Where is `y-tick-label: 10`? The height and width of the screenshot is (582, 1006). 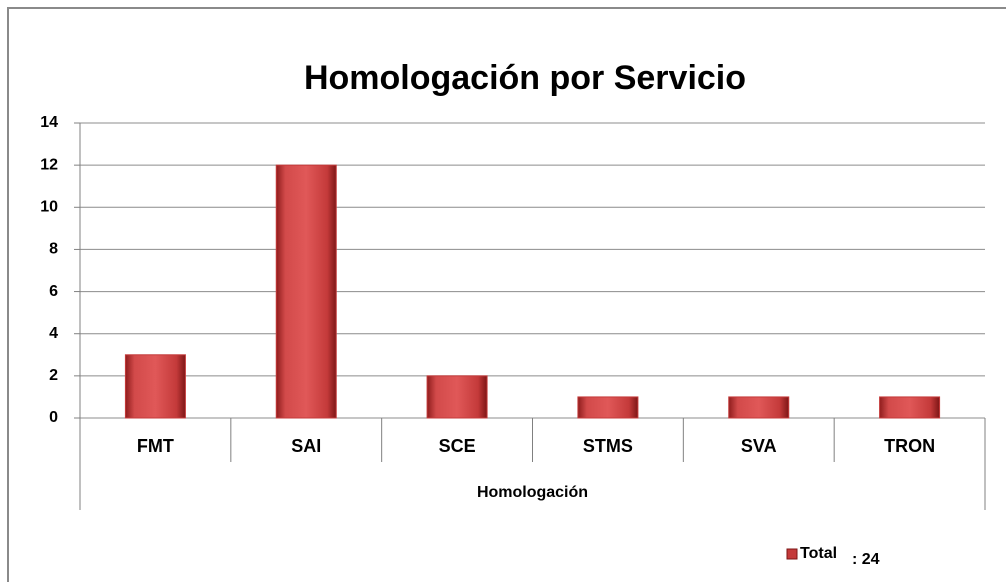 y-tick-label: 10 is located at coordinates (49, 207).